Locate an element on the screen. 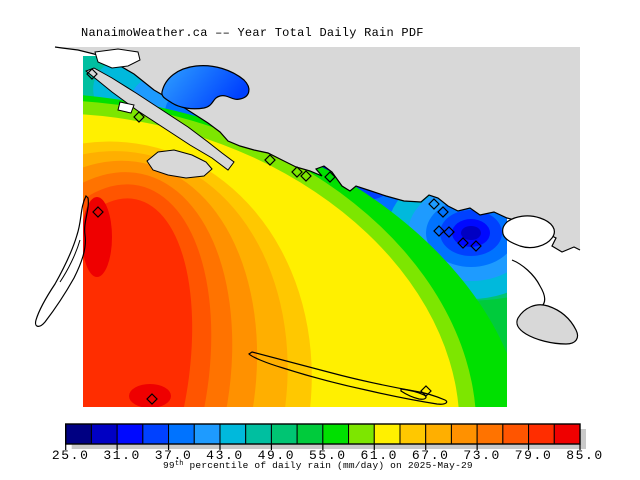 This screenshot has width=640, height=480. white-inlet-northwest is located at coordinates (117, 58).